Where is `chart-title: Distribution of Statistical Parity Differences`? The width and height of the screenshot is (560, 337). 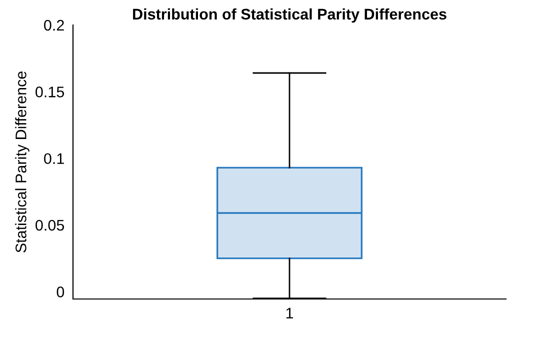 chart-title: Distribution of Statistical Parity Differences is located at coordinates (289, 15).